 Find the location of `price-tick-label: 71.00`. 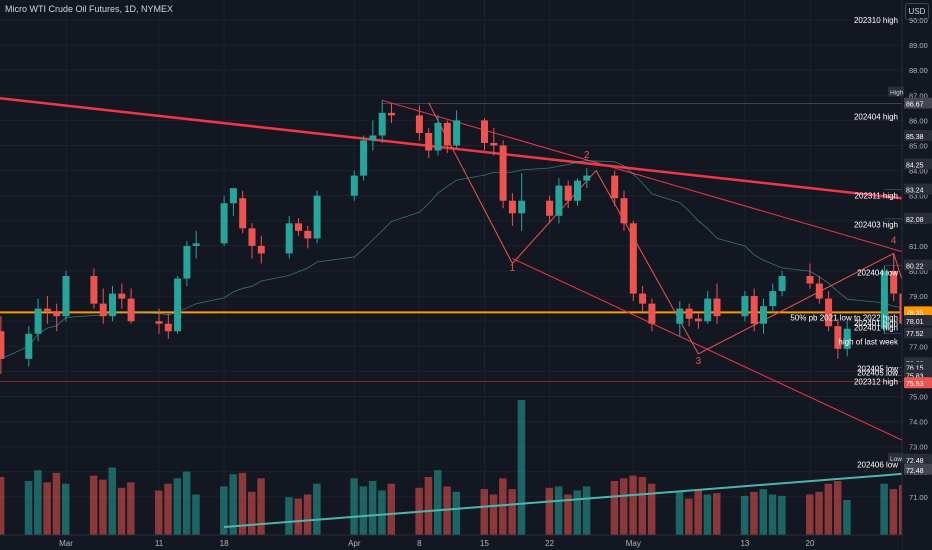

price-tick-label: 71.00 is located at coordinates (918, 497).